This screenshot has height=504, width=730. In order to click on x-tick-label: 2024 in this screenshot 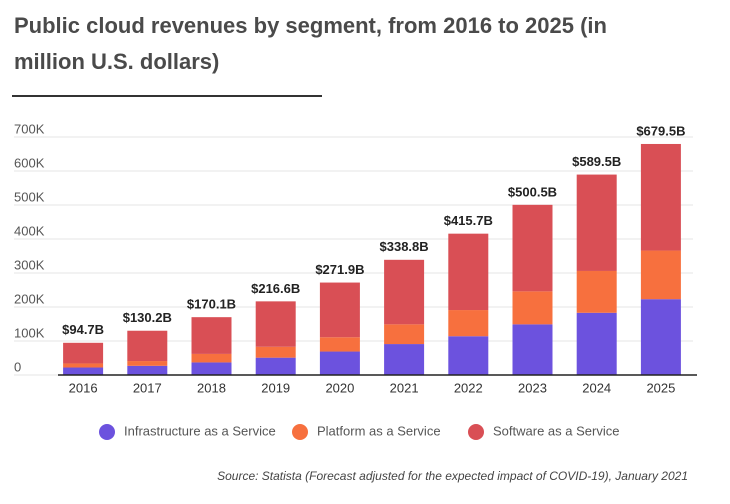, I will do `click(596, 387)`.